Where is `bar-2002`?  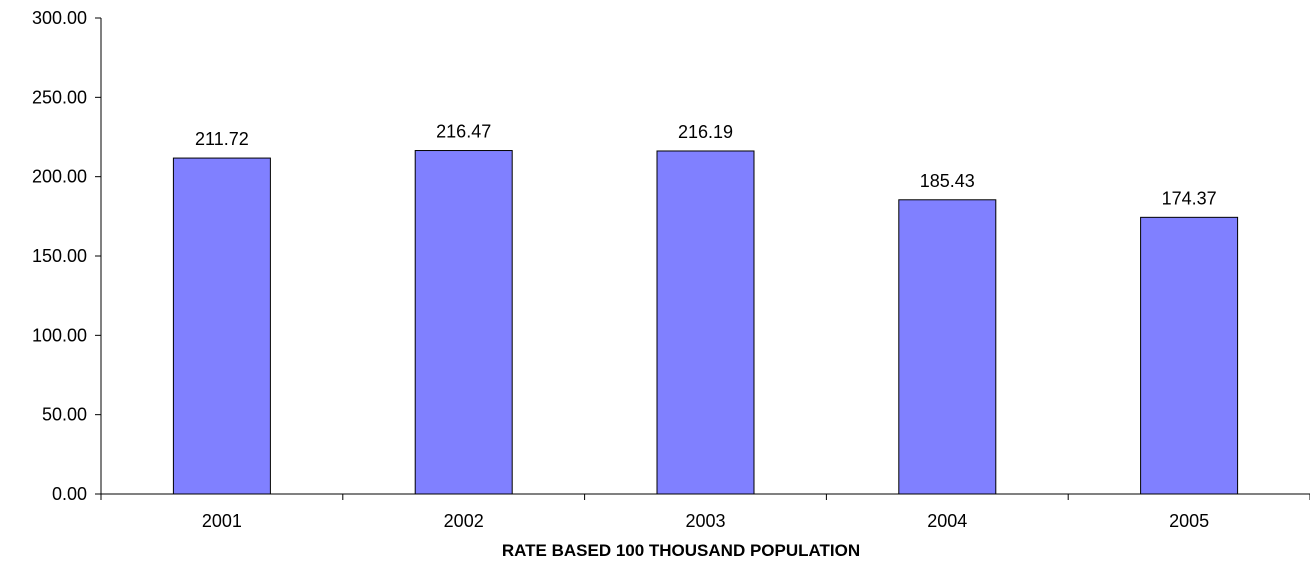
bar-2002 is located at coordinates (463, 322).